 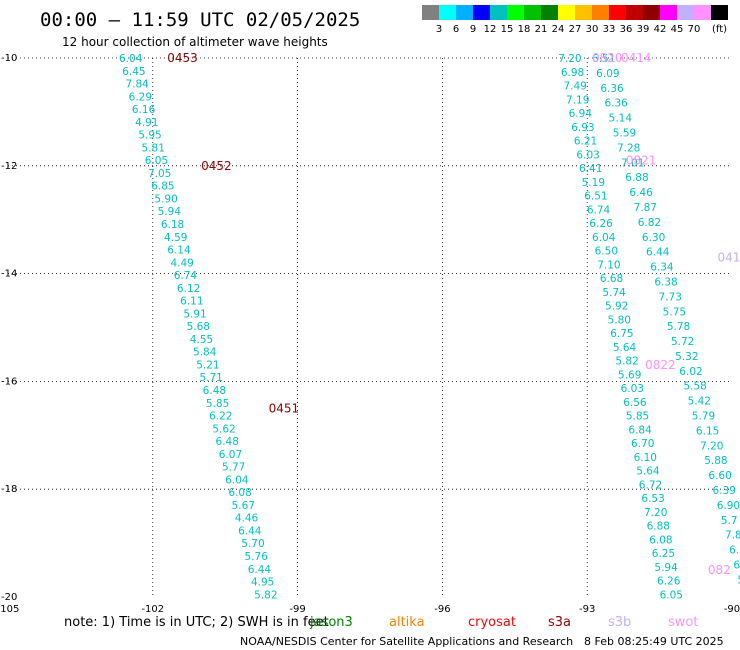 I want to click on page-title: 00:00 — 11:59 UTC 02/05/2025, so click(x=200, y=20).